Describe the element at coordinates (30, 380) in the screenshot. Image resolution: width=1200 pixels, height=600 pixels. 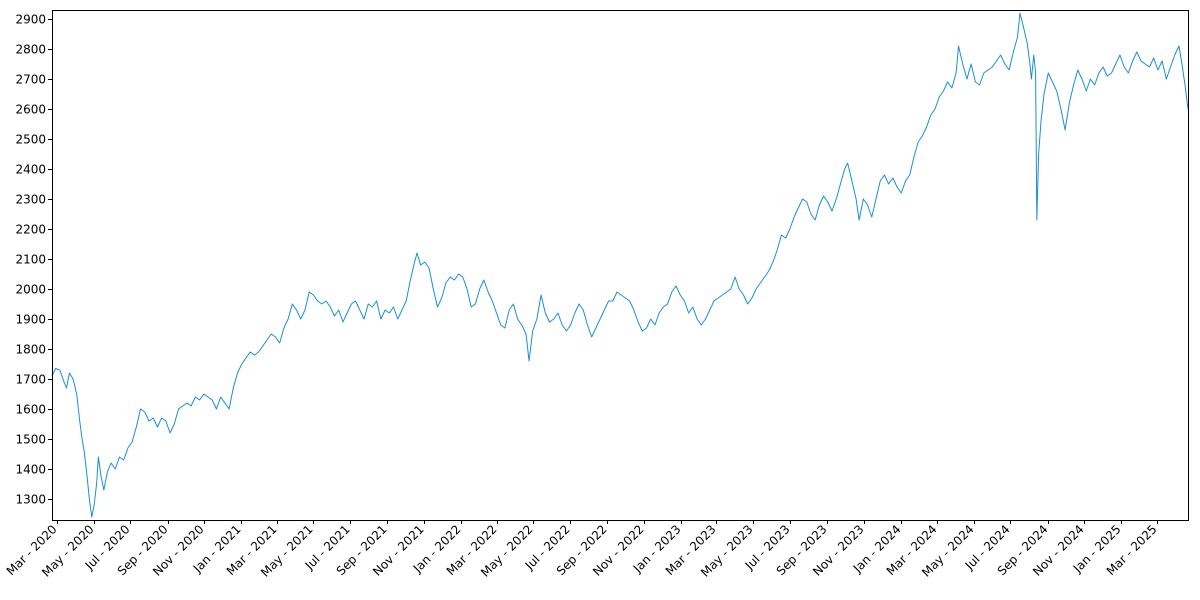
I see `y-tick-label: 1700` at that location.